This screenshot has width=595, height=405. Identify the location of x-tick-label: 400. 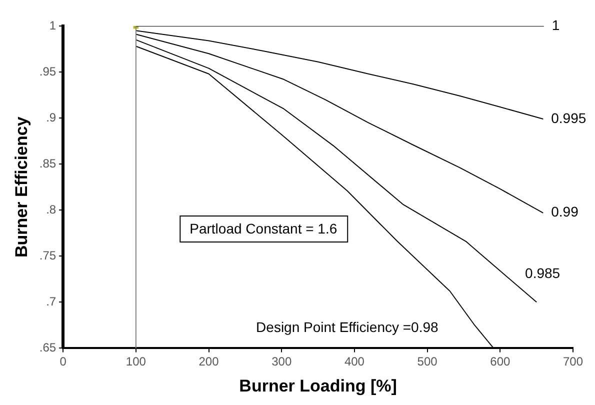
(354, 361).